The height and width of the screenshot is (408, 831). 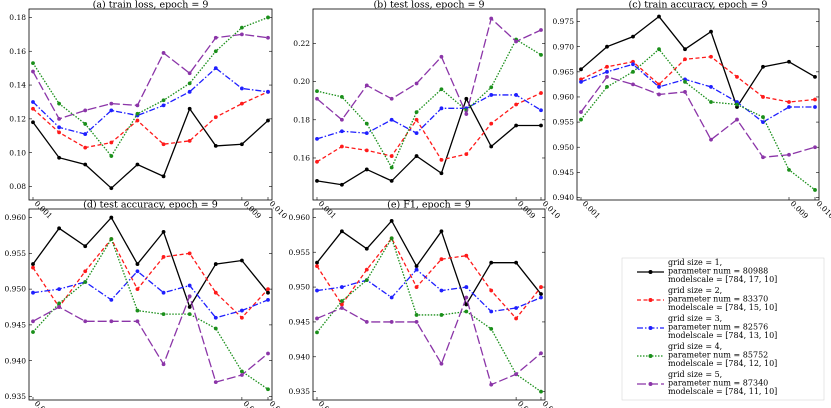 What do you see at coordinates (564, 172) in the screenshot?
I see `y-tick-label: 0.945` at bounding box center [564, 172].